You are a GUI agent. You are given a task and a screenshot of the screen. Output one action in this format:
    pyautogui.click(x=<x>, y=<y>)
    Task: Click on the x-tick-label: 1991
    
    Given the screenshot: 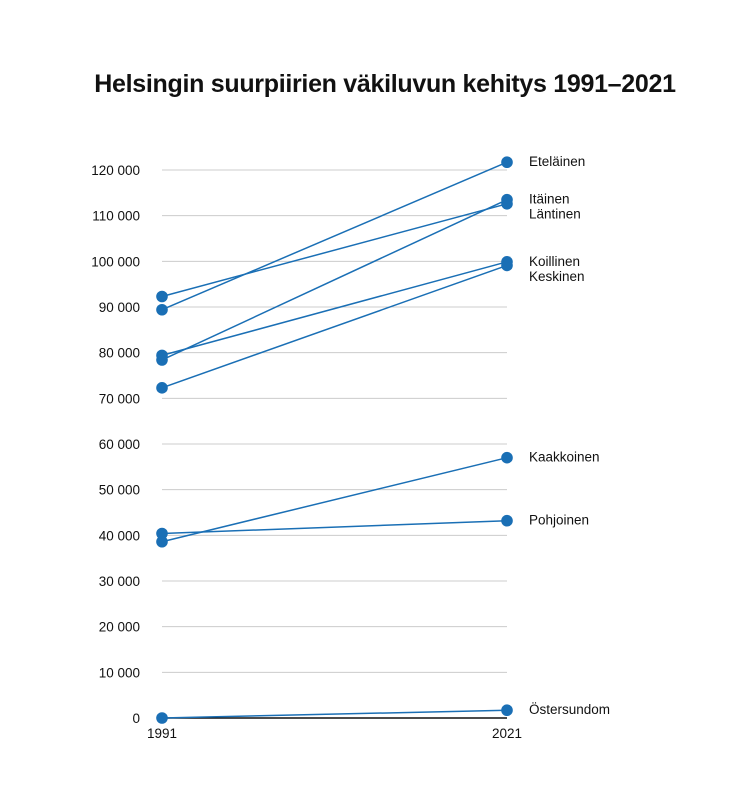 What is the action you would take?
    pyautogui.click(x=162, y=733)
    